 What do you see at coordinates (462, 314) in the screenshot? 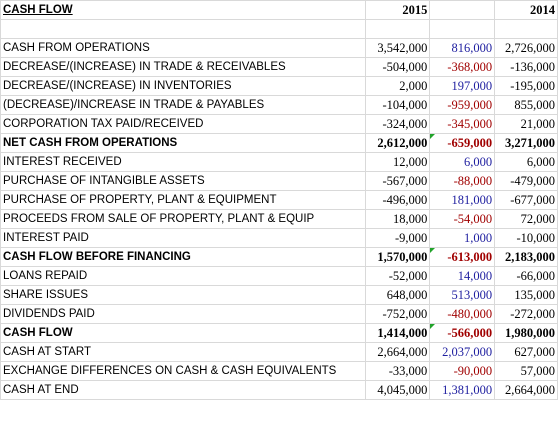
I see `change-cell: -480,000` at bounding box center [462, 314].